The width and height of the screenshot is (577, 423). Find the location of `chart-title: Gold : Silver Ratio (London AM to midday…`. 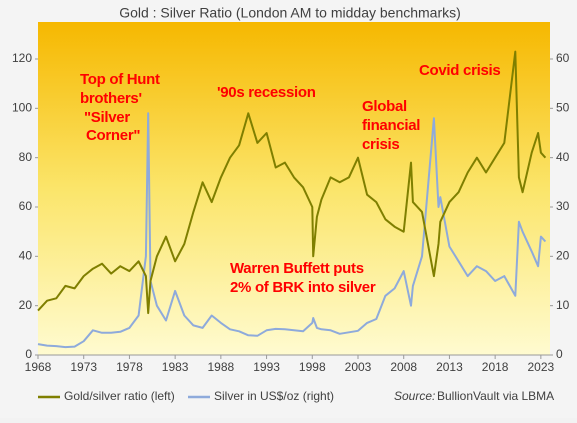

chart-title: Gold : Silver Ratio (London AM to midday… is located at coordinates (290, 13).